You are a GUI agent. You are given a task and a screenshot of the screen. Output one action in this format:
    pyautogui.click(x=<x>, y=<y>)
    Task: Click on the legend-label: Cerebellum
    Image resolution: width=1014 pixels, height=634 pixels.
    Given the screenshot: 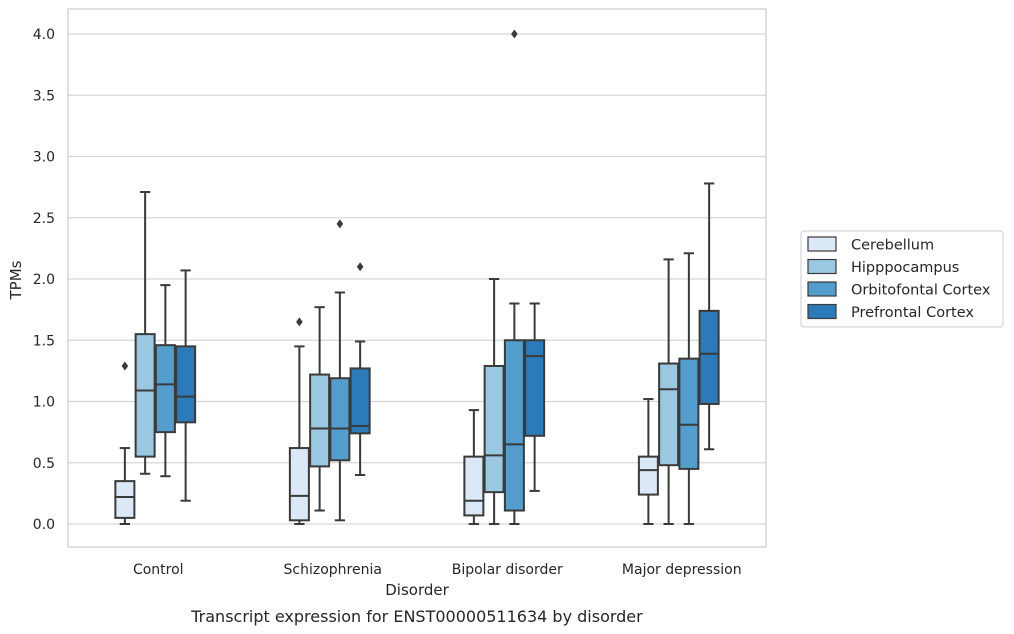 What is the action you would take?
    pyautogui.click(x=892, y=246)
    